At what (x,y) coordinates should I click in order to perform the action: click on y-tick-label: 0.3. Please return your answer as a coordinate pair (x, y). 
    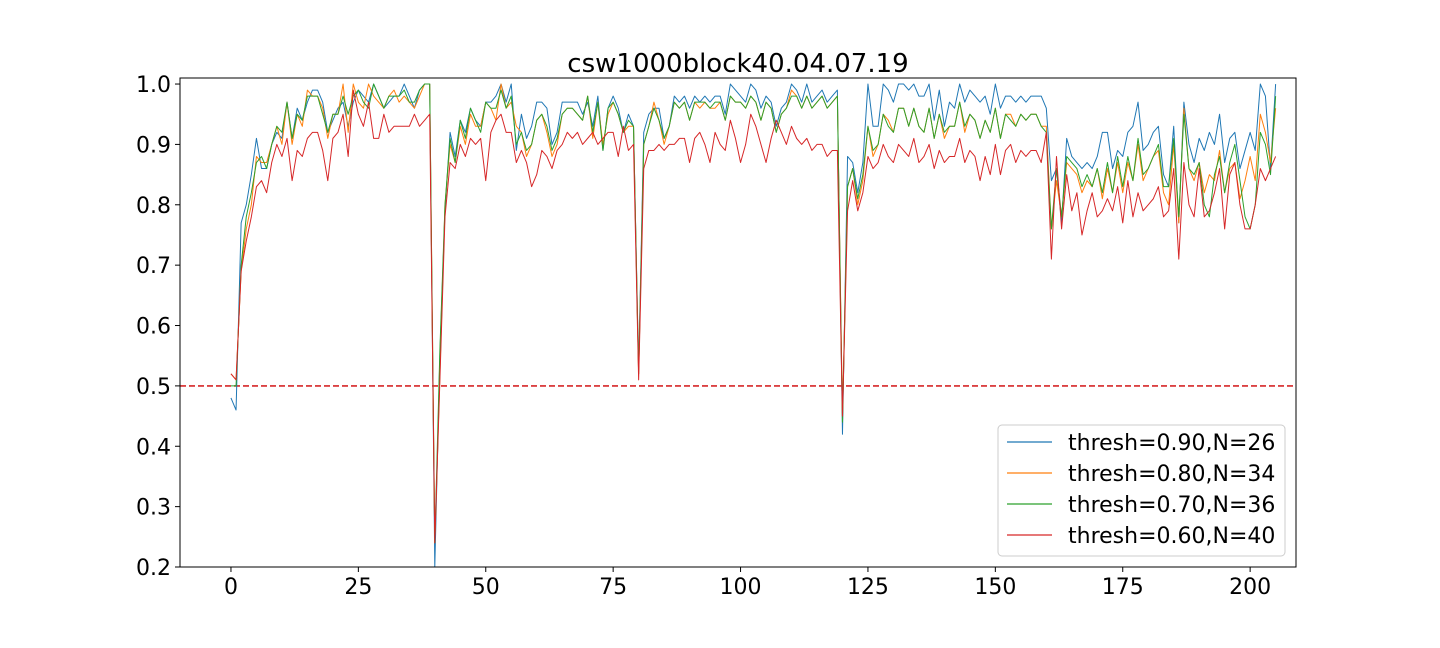
    Looking at the image, I should click on (153, 508).